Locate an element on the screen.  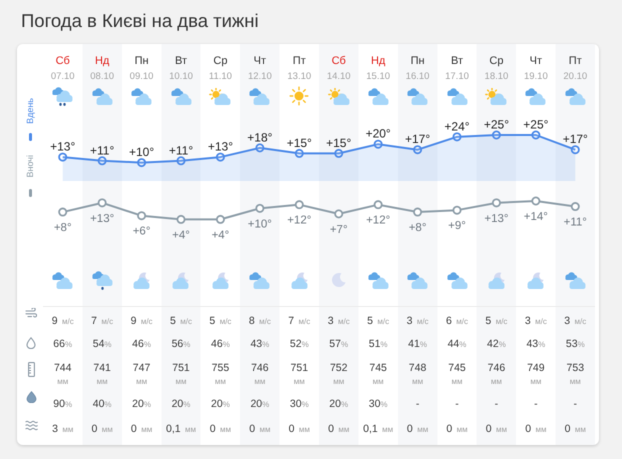
text: 52% is located at coordinates (299, 344).